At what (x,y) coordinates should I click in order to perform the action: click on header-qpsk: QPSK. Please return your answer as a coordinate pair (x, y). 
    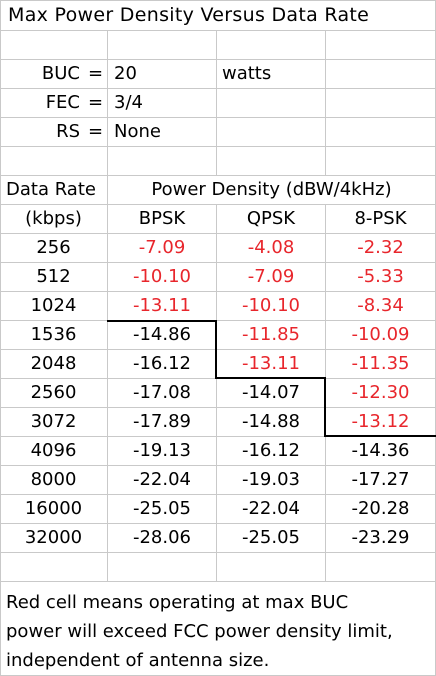
    Looking at the image, I should click on (271, 218).